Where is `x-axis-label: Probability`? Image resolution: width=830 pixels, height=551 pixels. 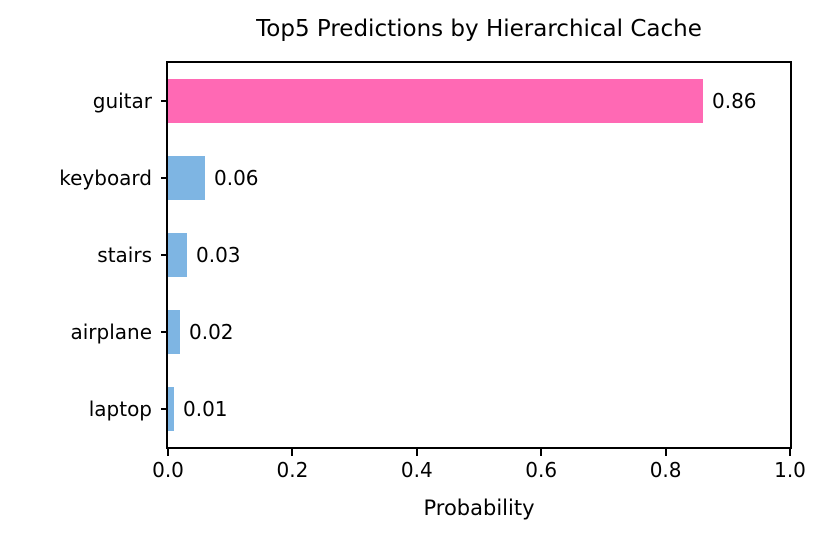 x-axis-label: Probability is located at coordinates (479, 508).